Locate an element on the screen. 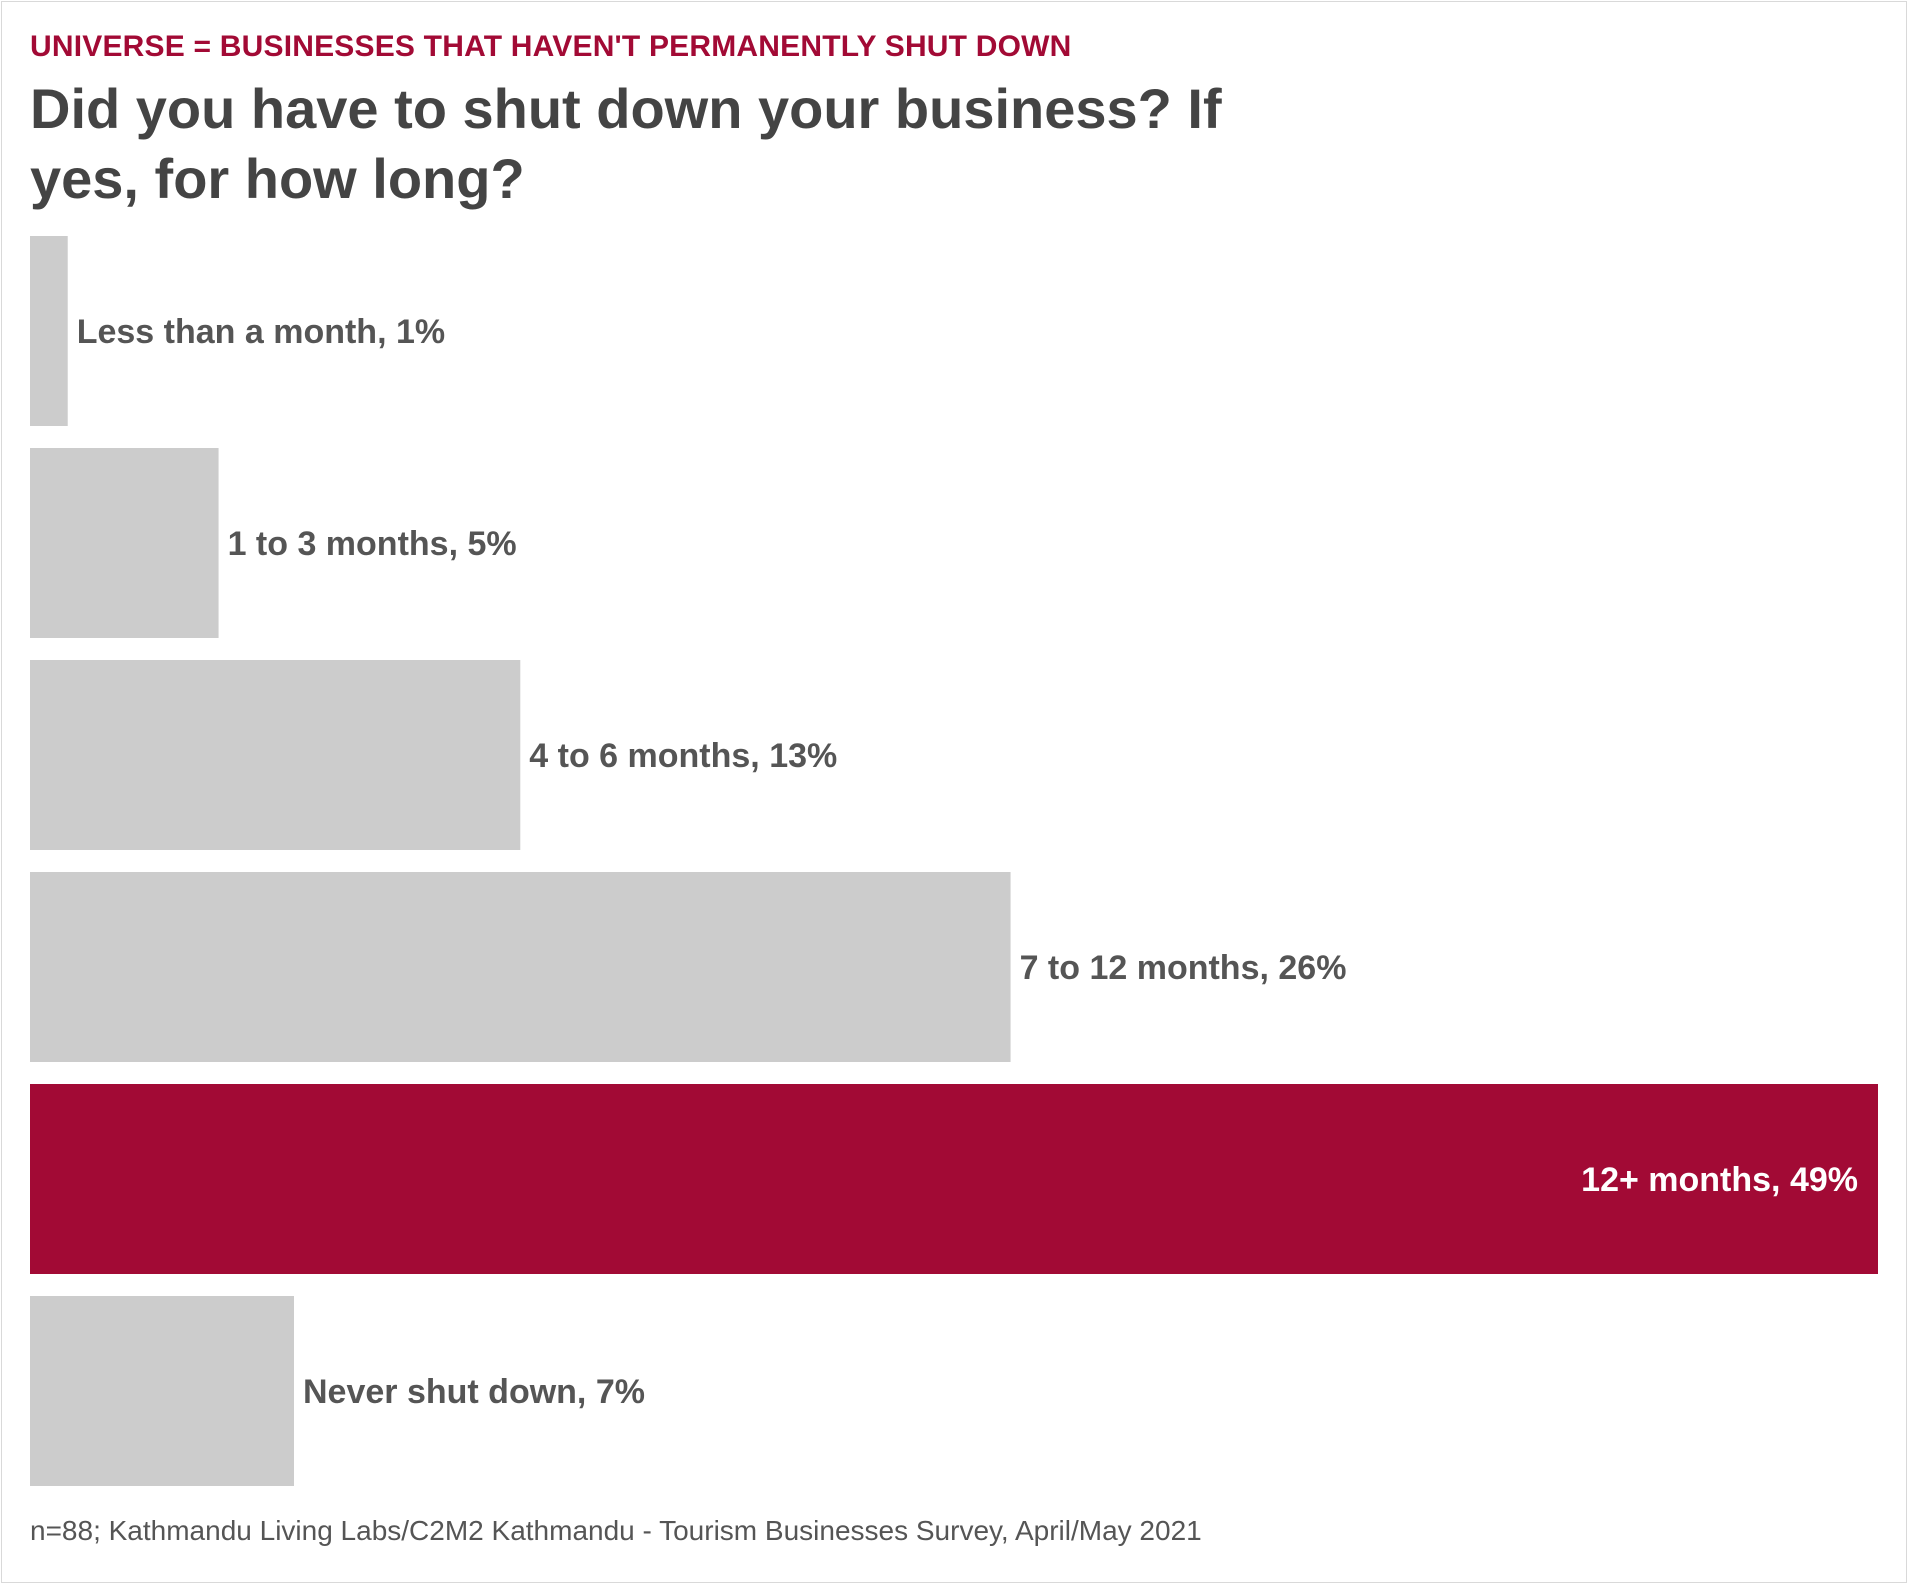  bar-label-5: Never shut down, 7% is located at coordinates (474, 1392).